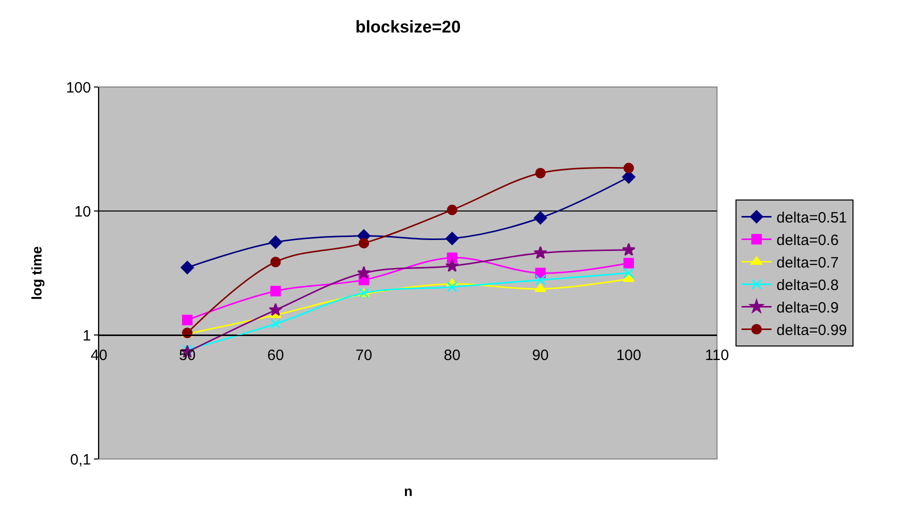  Describe the element at coordinates (807, 285) in the screenshot. I see `legend-label: delta=0.8` at that location.